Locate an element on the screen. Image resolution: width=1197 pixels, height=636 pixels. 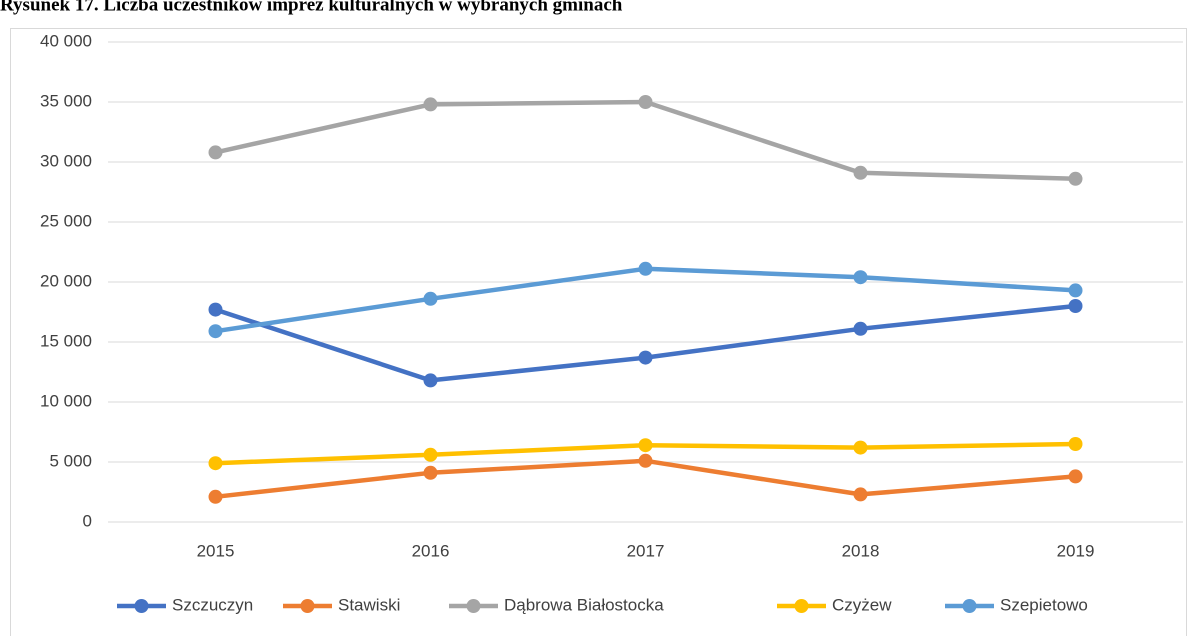
y-tick-label: 5 000 is located at coordinates (70, 460).